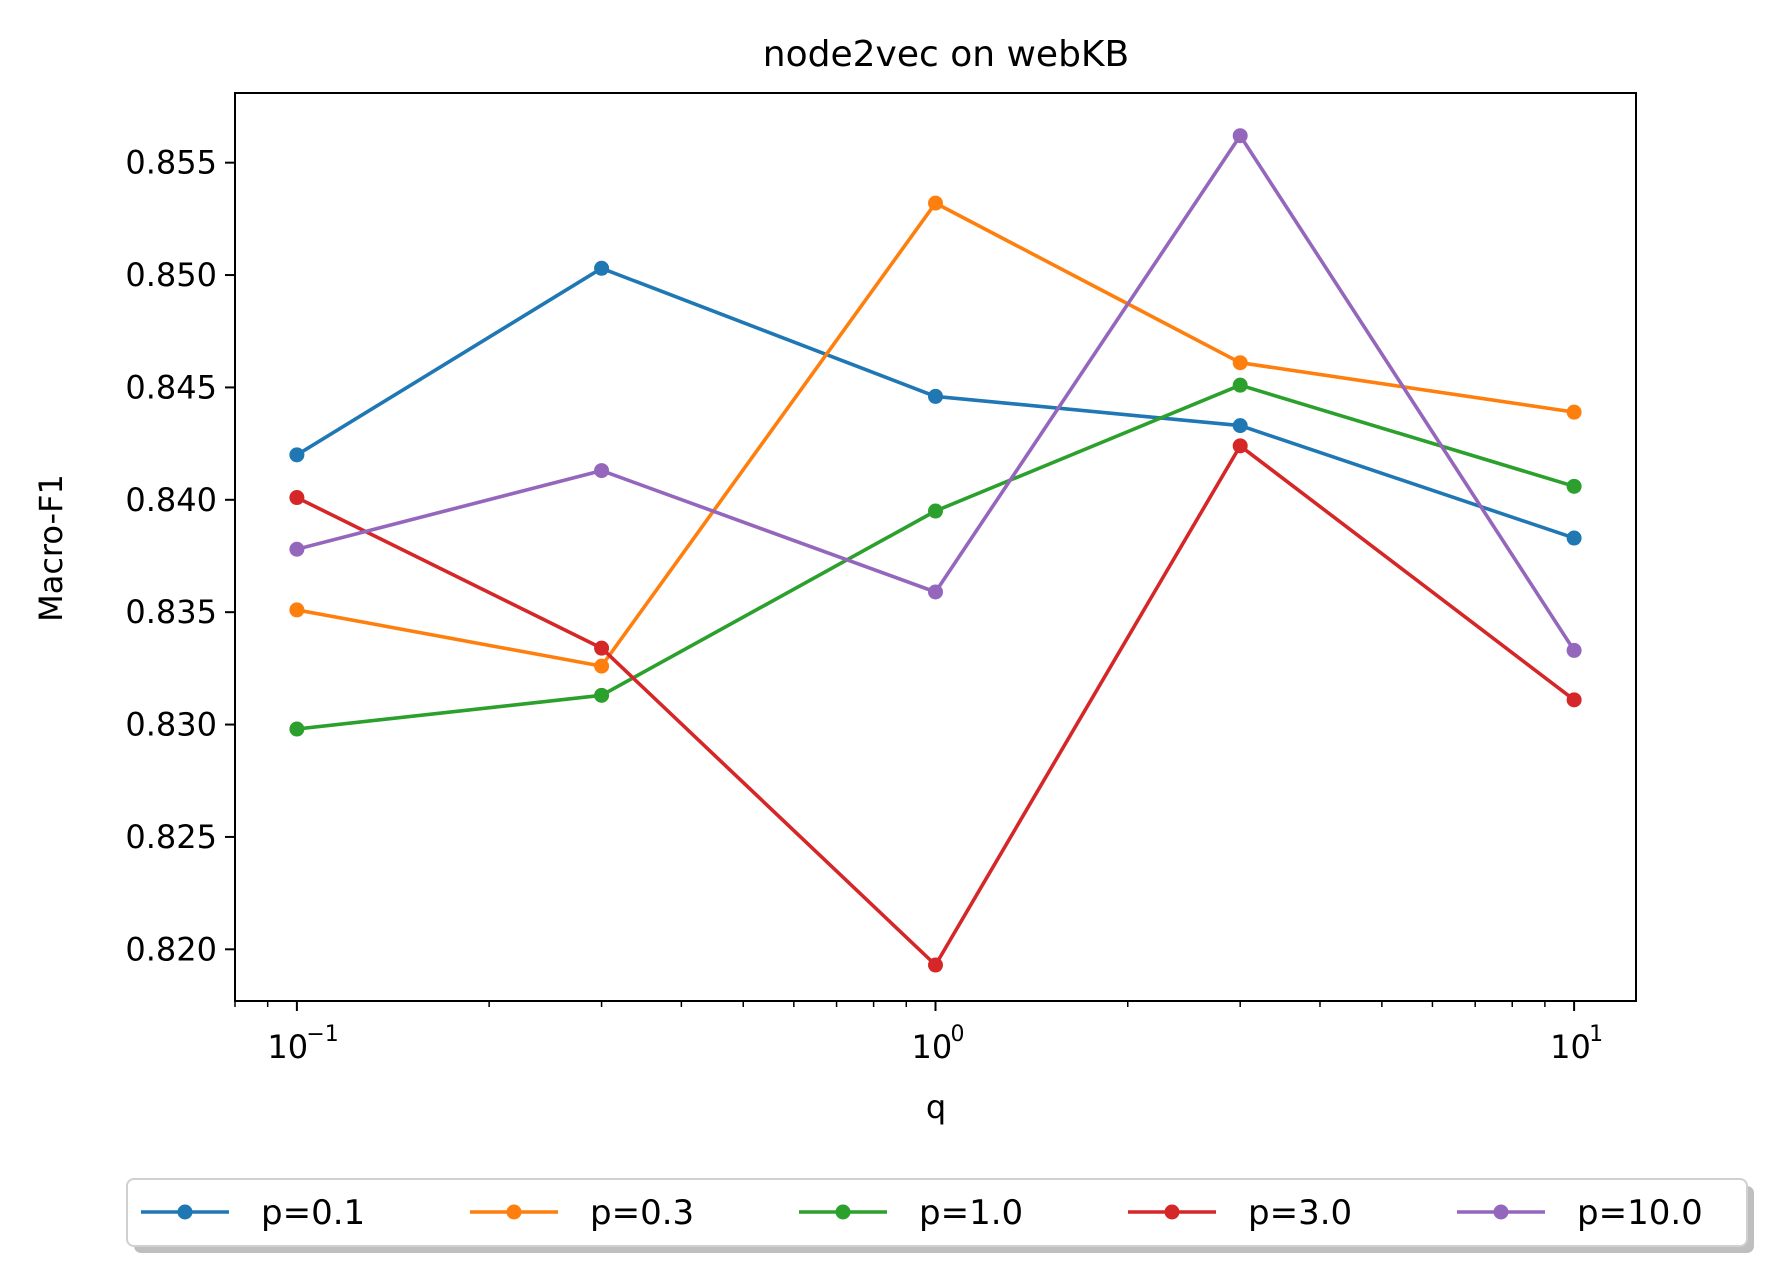 Image resolution: width=1770 pixels, height=1277 pixels. What do you see at coordinates (51, 548) in the screenshot?
I see `y-axis-label: Macro-F1` at bounding box center [51, 548].